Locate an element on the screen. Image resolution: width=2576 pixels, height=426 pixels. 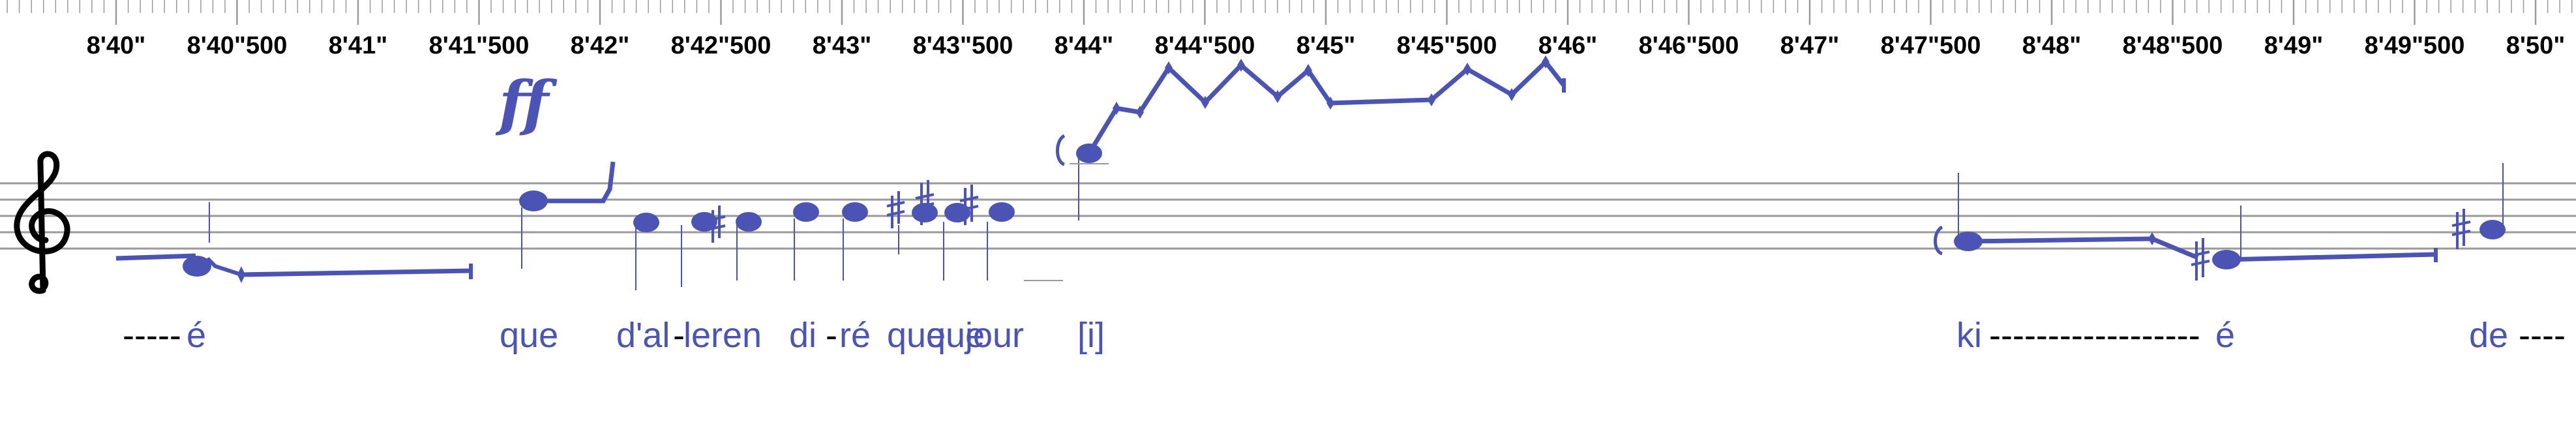
dynamic-marking: ff is located at coordinates (526, 103).